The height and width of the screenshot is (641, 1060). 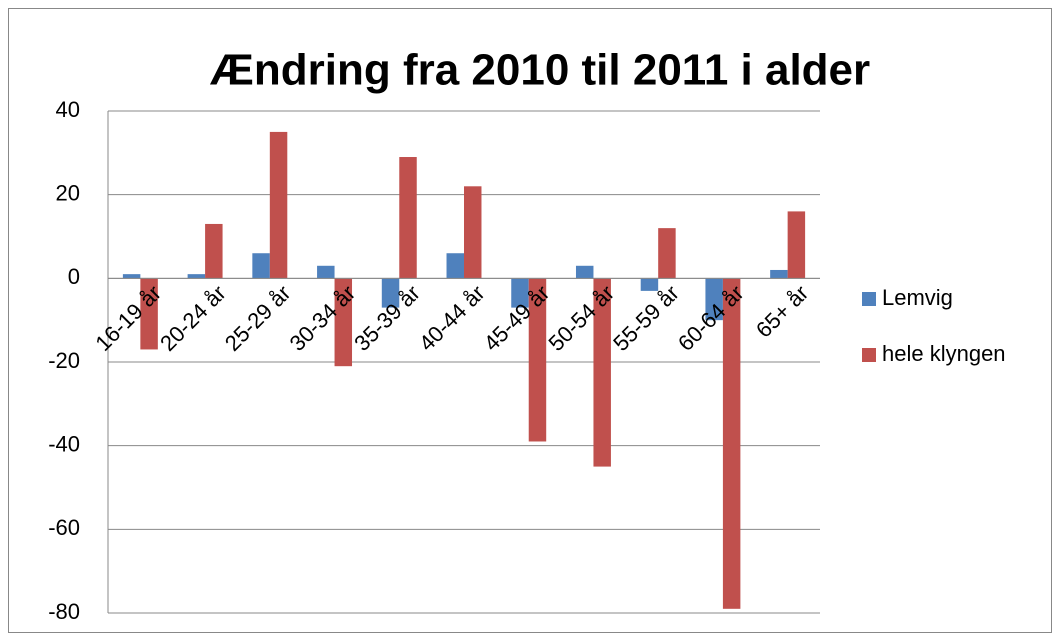 I want to click on y-tick-label: 0, so click(x=74, y=276).